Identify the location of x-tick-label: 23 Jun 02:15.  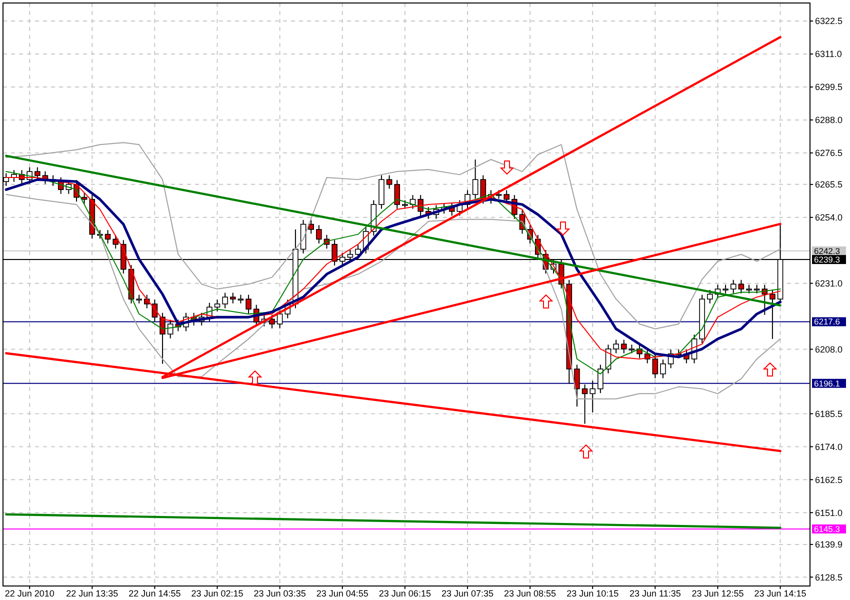
(217, 593).